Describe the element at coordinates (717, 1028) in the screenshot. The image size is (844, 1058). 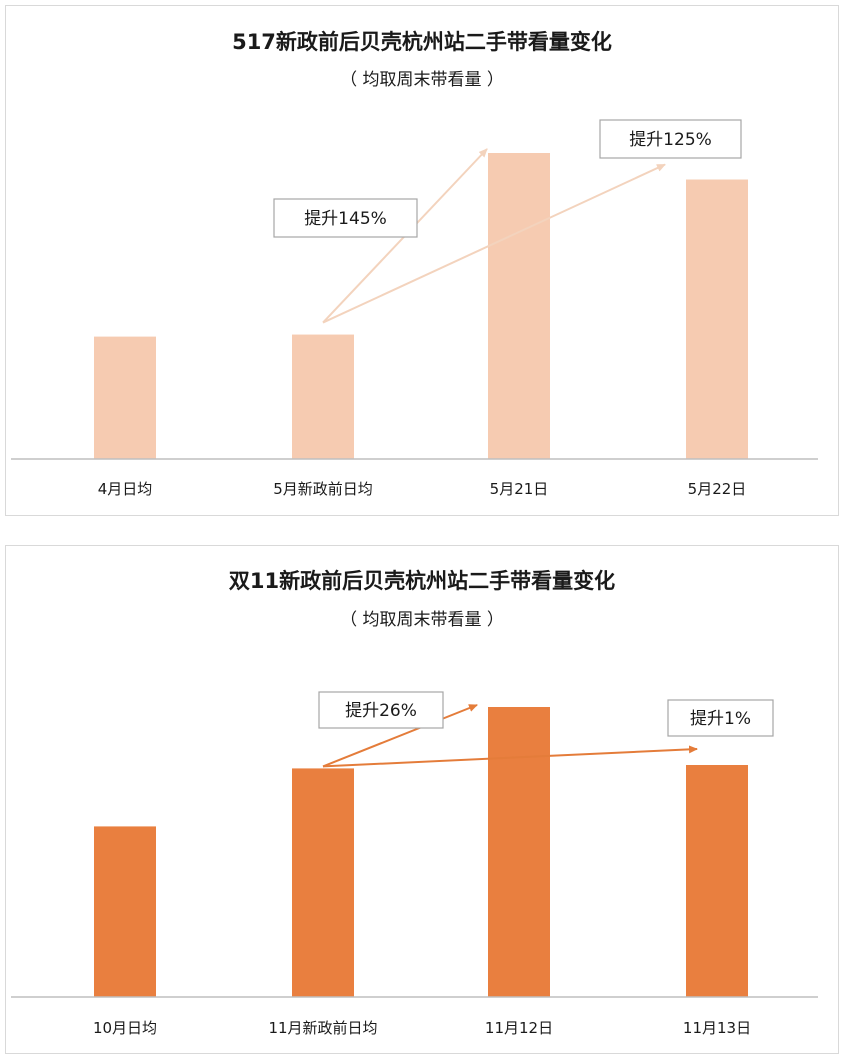
I see `x-tick-label: 11月13日` at that location.